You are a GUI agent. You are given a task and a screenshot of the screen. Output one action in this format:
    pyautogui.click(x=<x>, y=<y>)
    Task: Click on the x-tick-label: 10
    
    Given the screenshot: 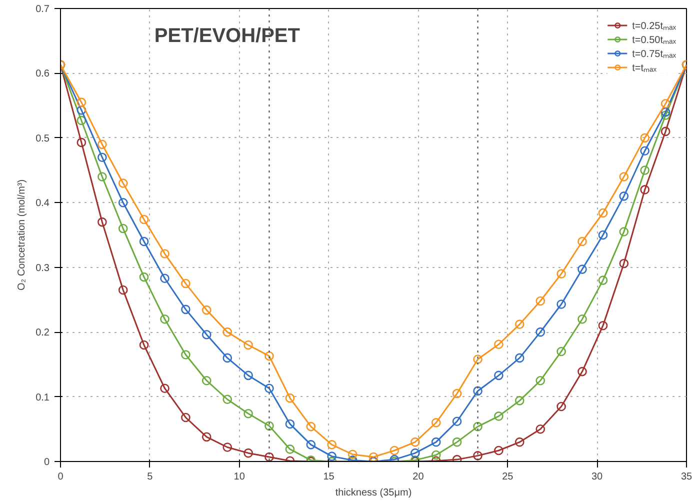 What is the action you would take?
    pyautogui.click(x=240, y=477)
    